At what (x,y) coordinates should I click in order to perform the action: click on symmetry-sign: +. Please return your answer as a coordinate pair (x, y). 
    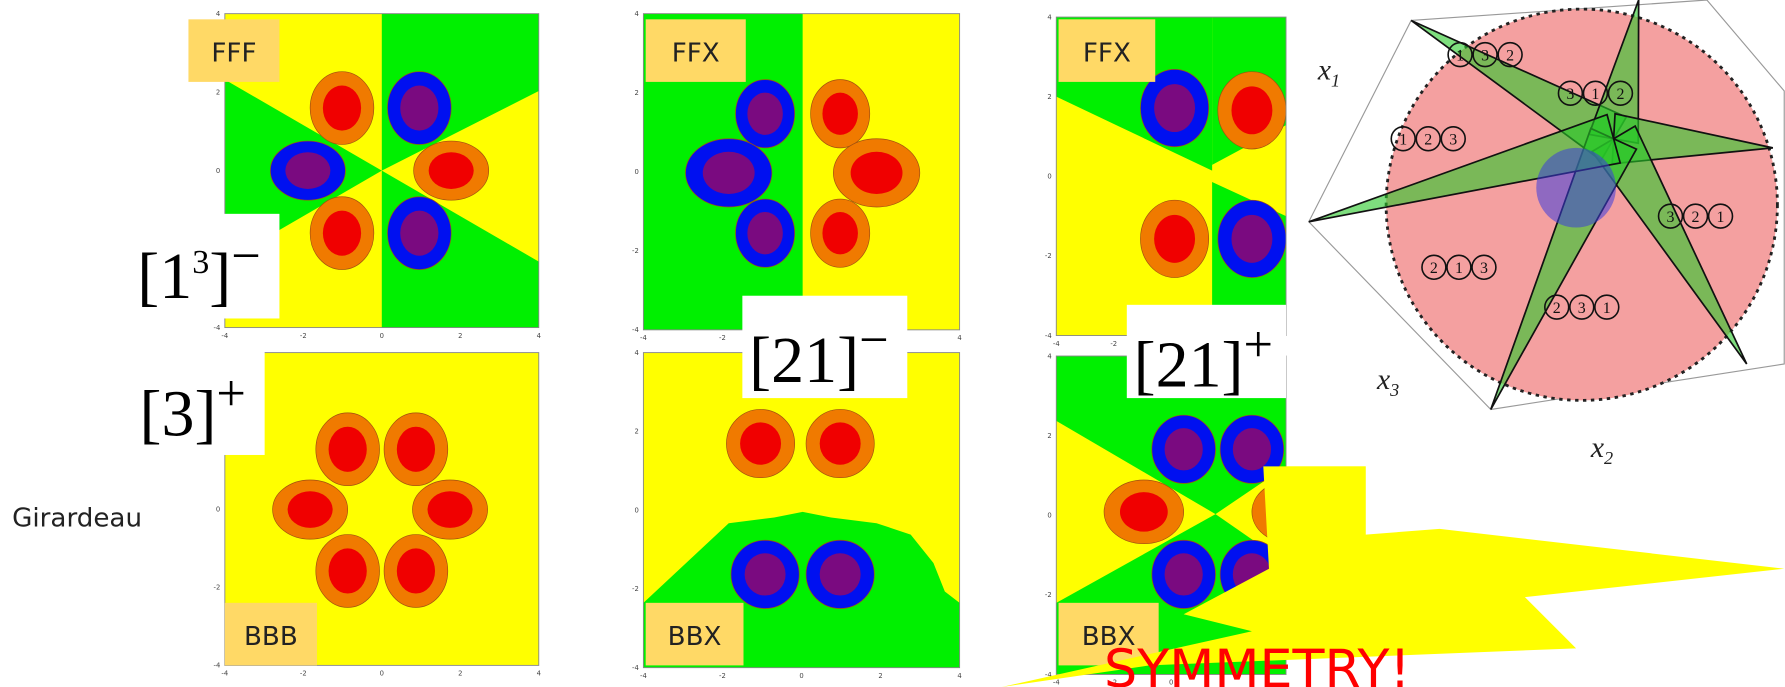
    Looking at the image, I should click on (1259, 345).